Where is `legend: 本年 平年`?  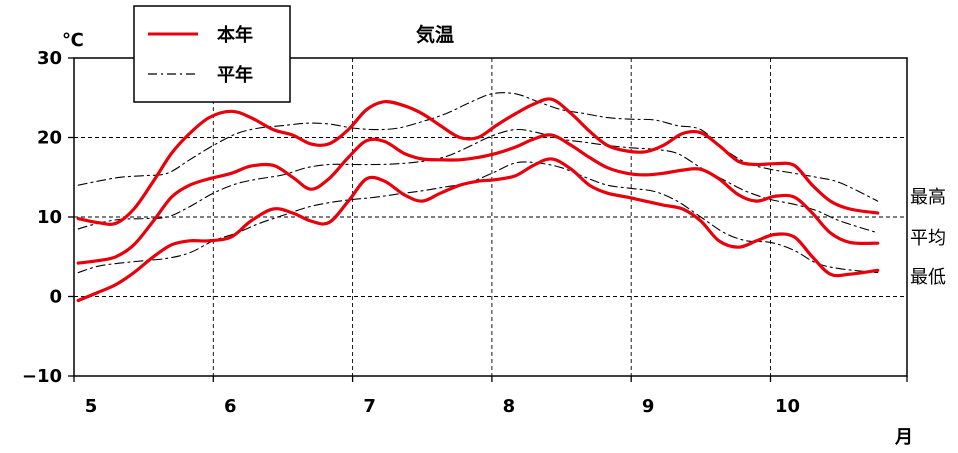 legend: 本年 平年 is located at coordinates (212, 54).